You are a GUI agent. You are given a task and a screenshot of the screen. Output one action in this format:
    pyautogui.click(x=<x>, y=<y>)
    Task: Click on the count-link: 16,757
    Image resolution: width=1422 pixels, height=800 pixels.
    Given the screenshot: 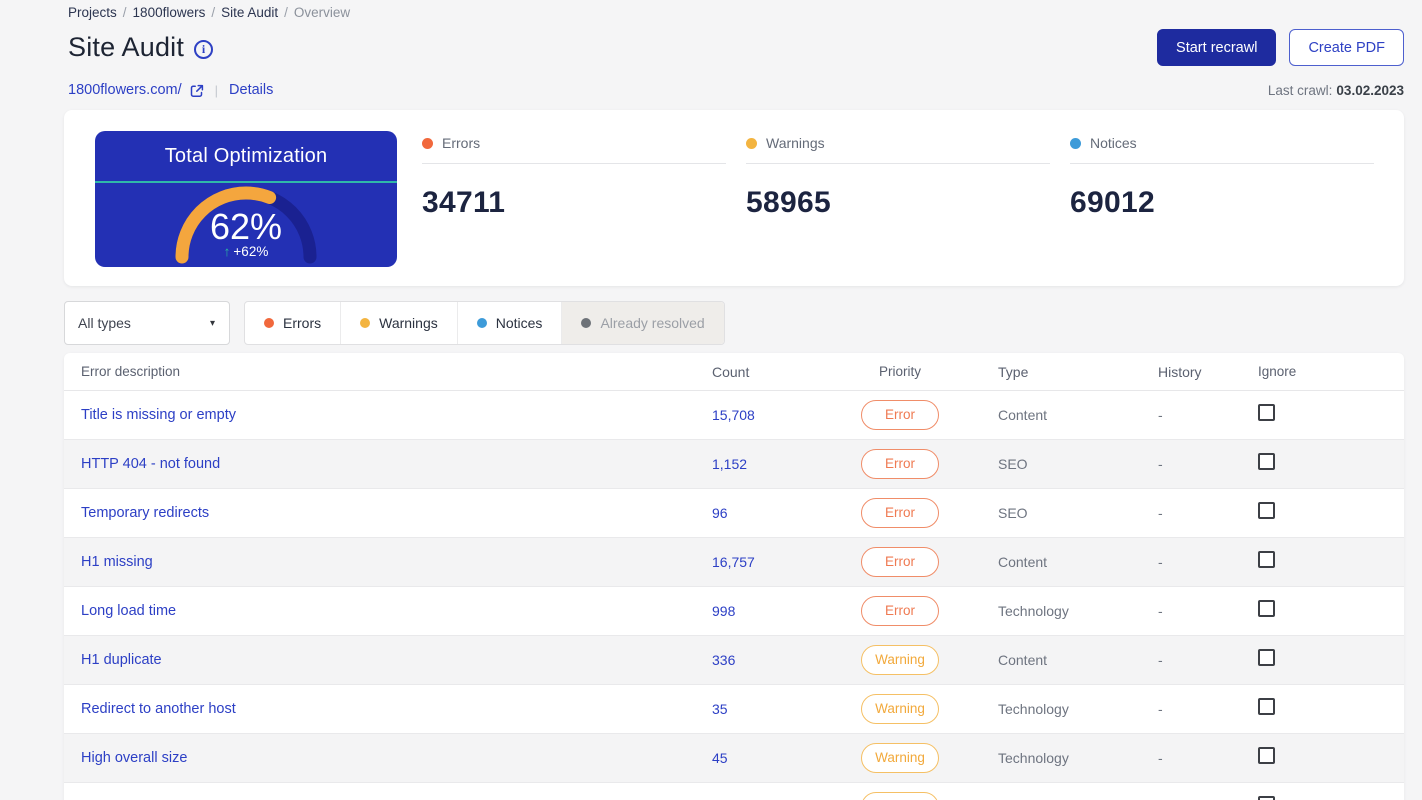 What is the action you would take?
    pyautogui.click(x=733, y=562)
    